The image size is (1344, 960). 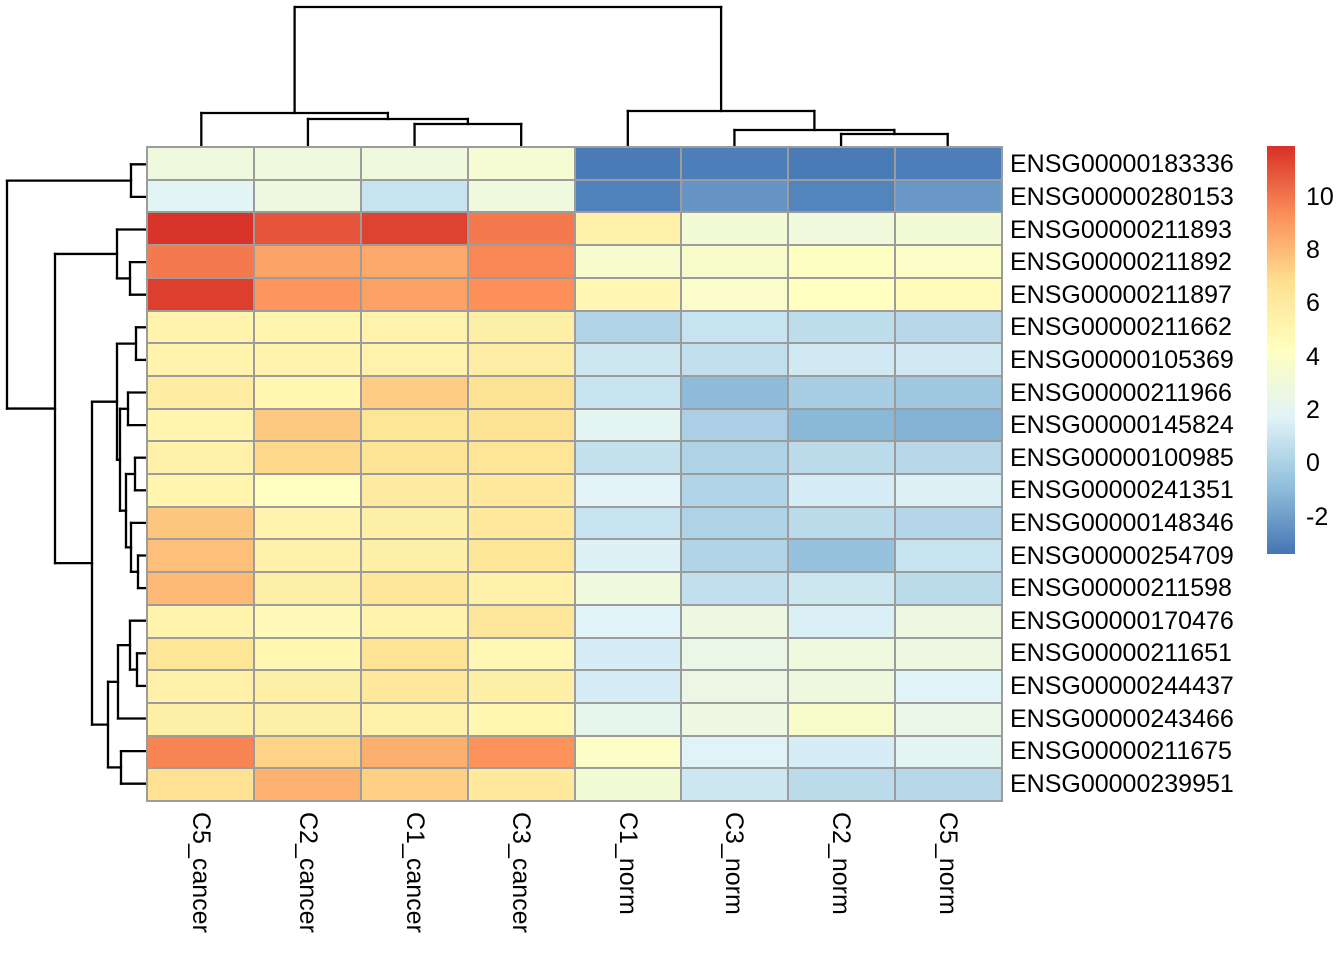 I want to click on row-label: ENSG00000100985, so click(x=1122, y=457).